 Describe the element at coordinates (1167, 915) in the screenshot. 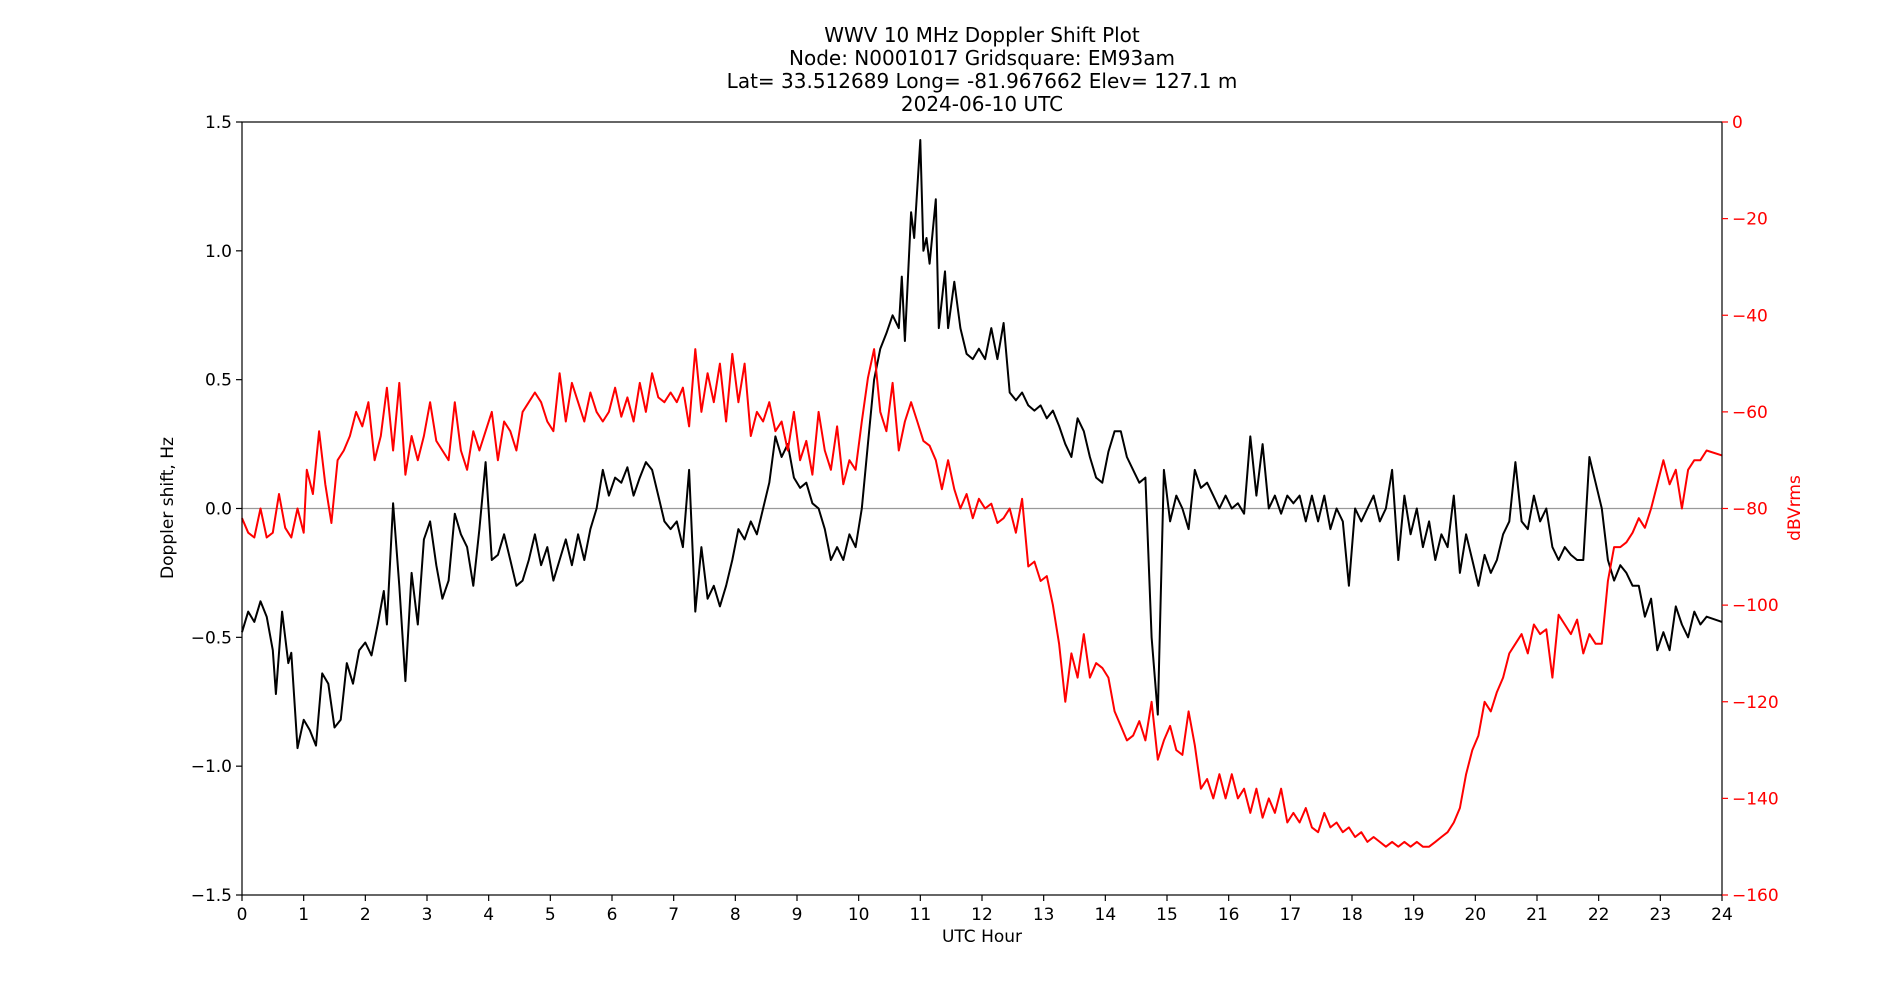

I see `x-tick-label: 15` at that location.